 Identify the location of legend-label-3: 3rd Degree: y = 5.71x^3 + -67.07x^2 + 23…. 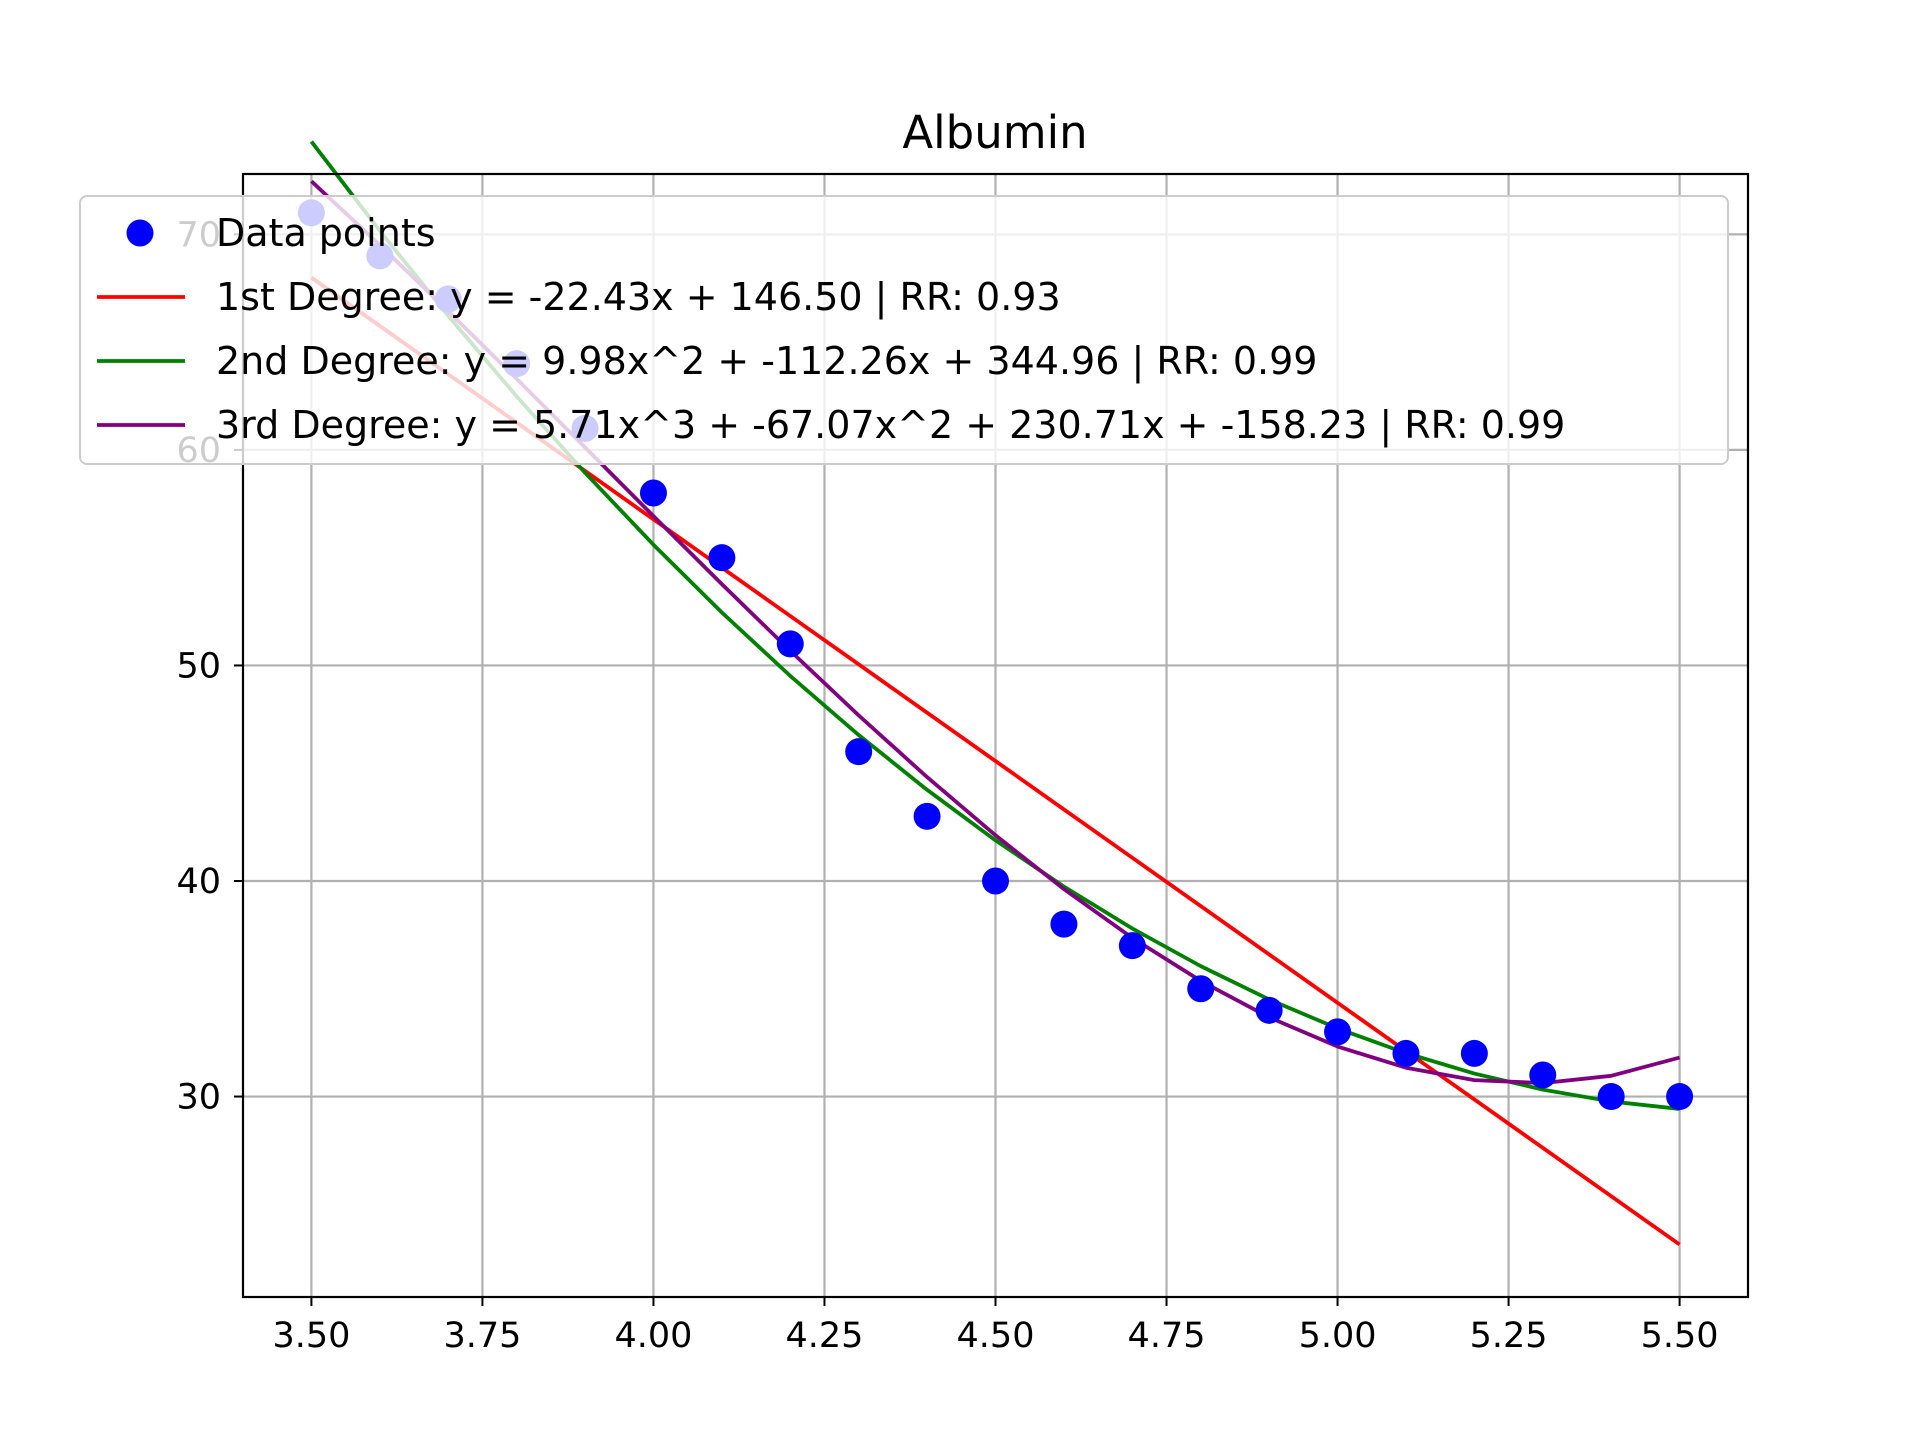
(890, 425).